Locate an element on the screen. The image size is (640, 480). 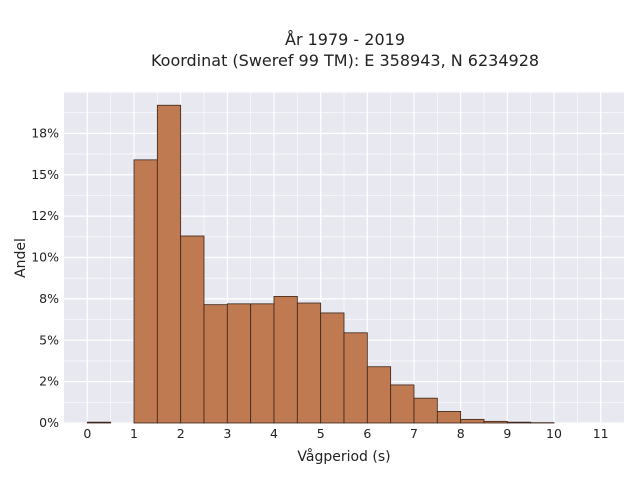
y-tick-label: 18% is located at coordinates (45, 132).